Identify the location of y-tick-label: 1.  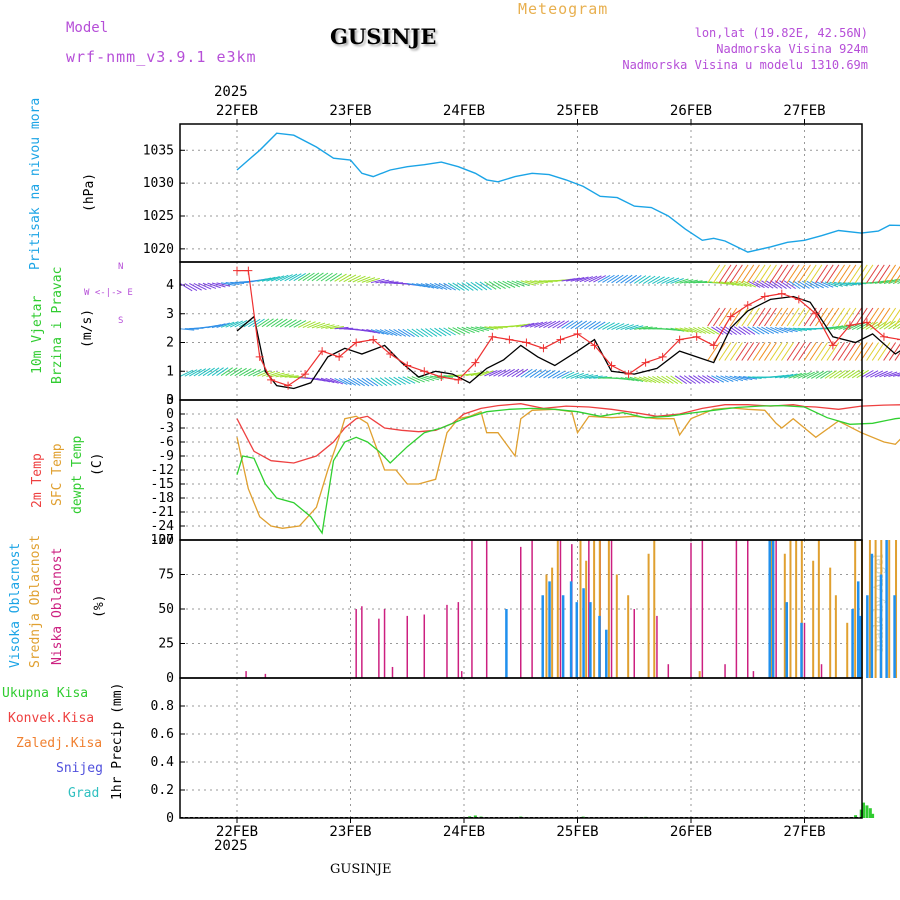
(170, 371).